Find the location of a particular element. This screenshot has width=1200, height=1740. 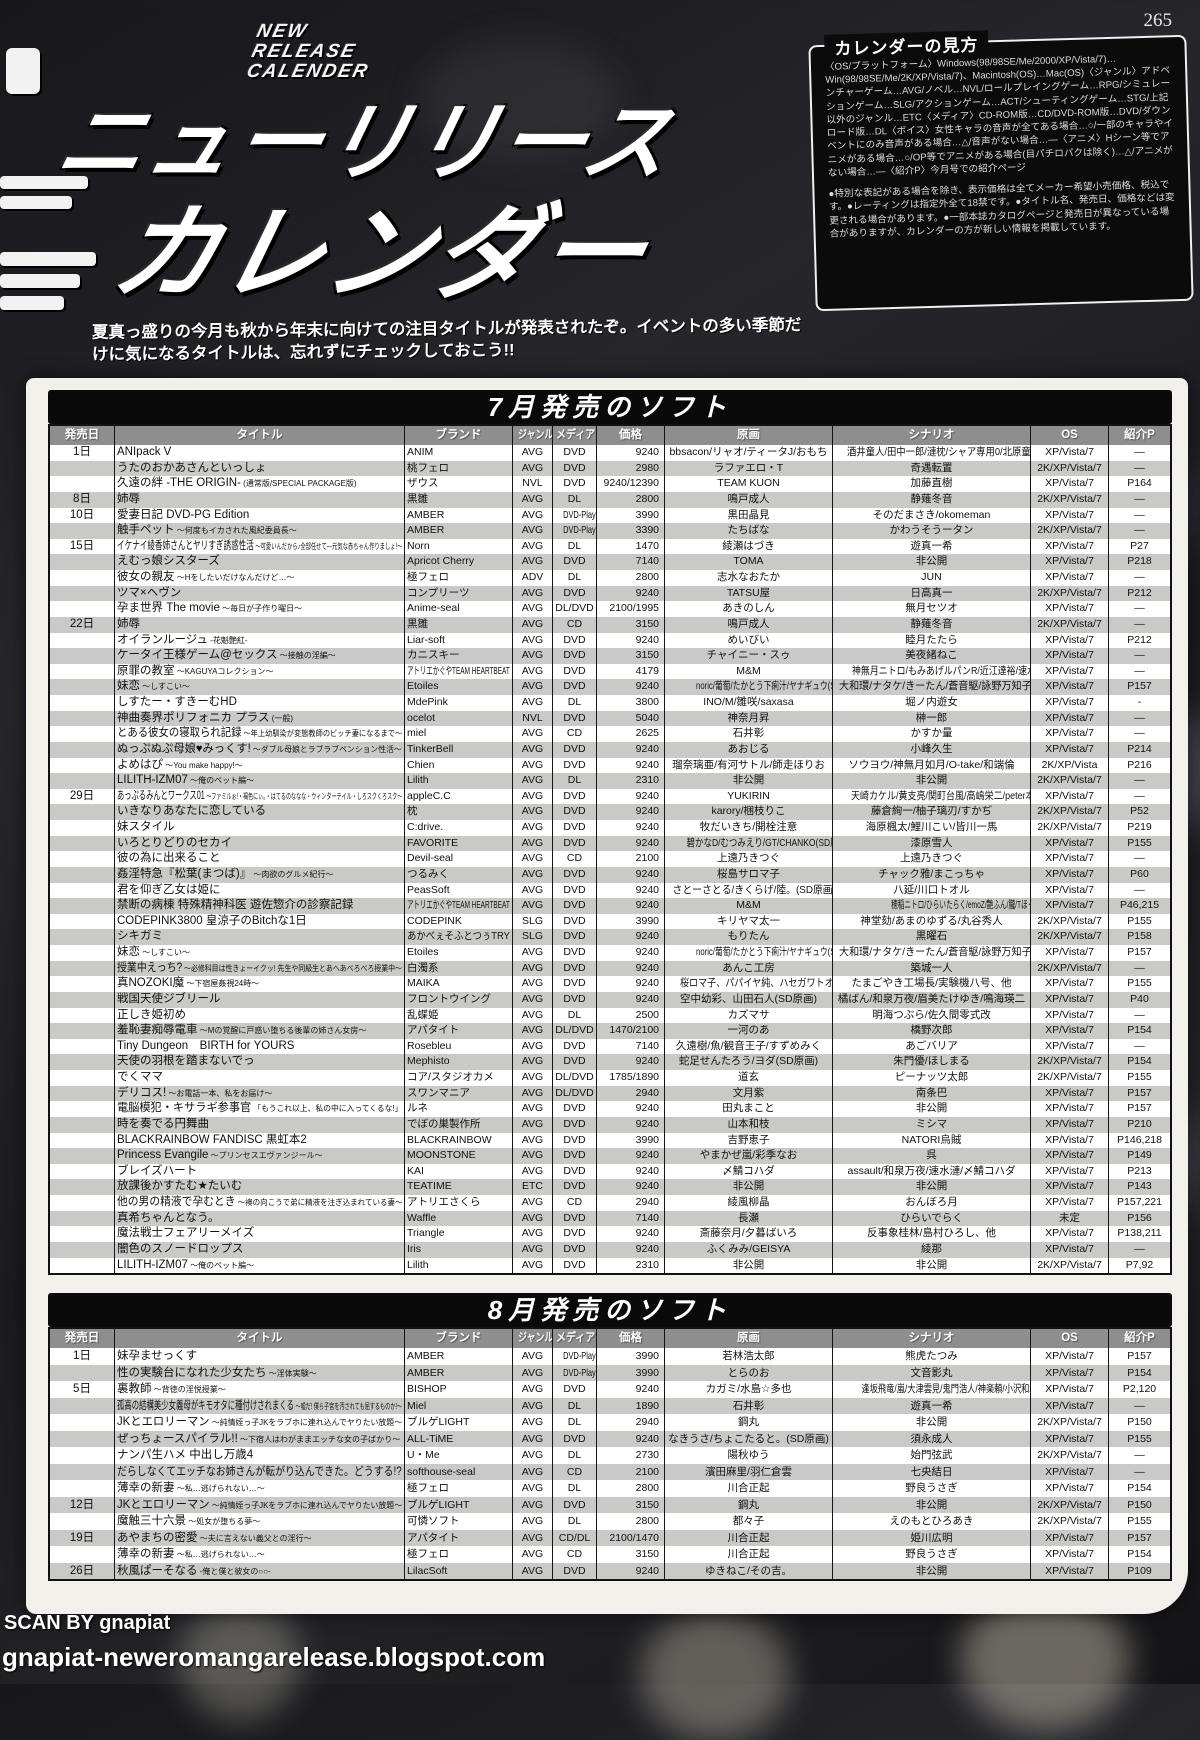

cell-artist: めいびい is located at coordinates (748, 640).